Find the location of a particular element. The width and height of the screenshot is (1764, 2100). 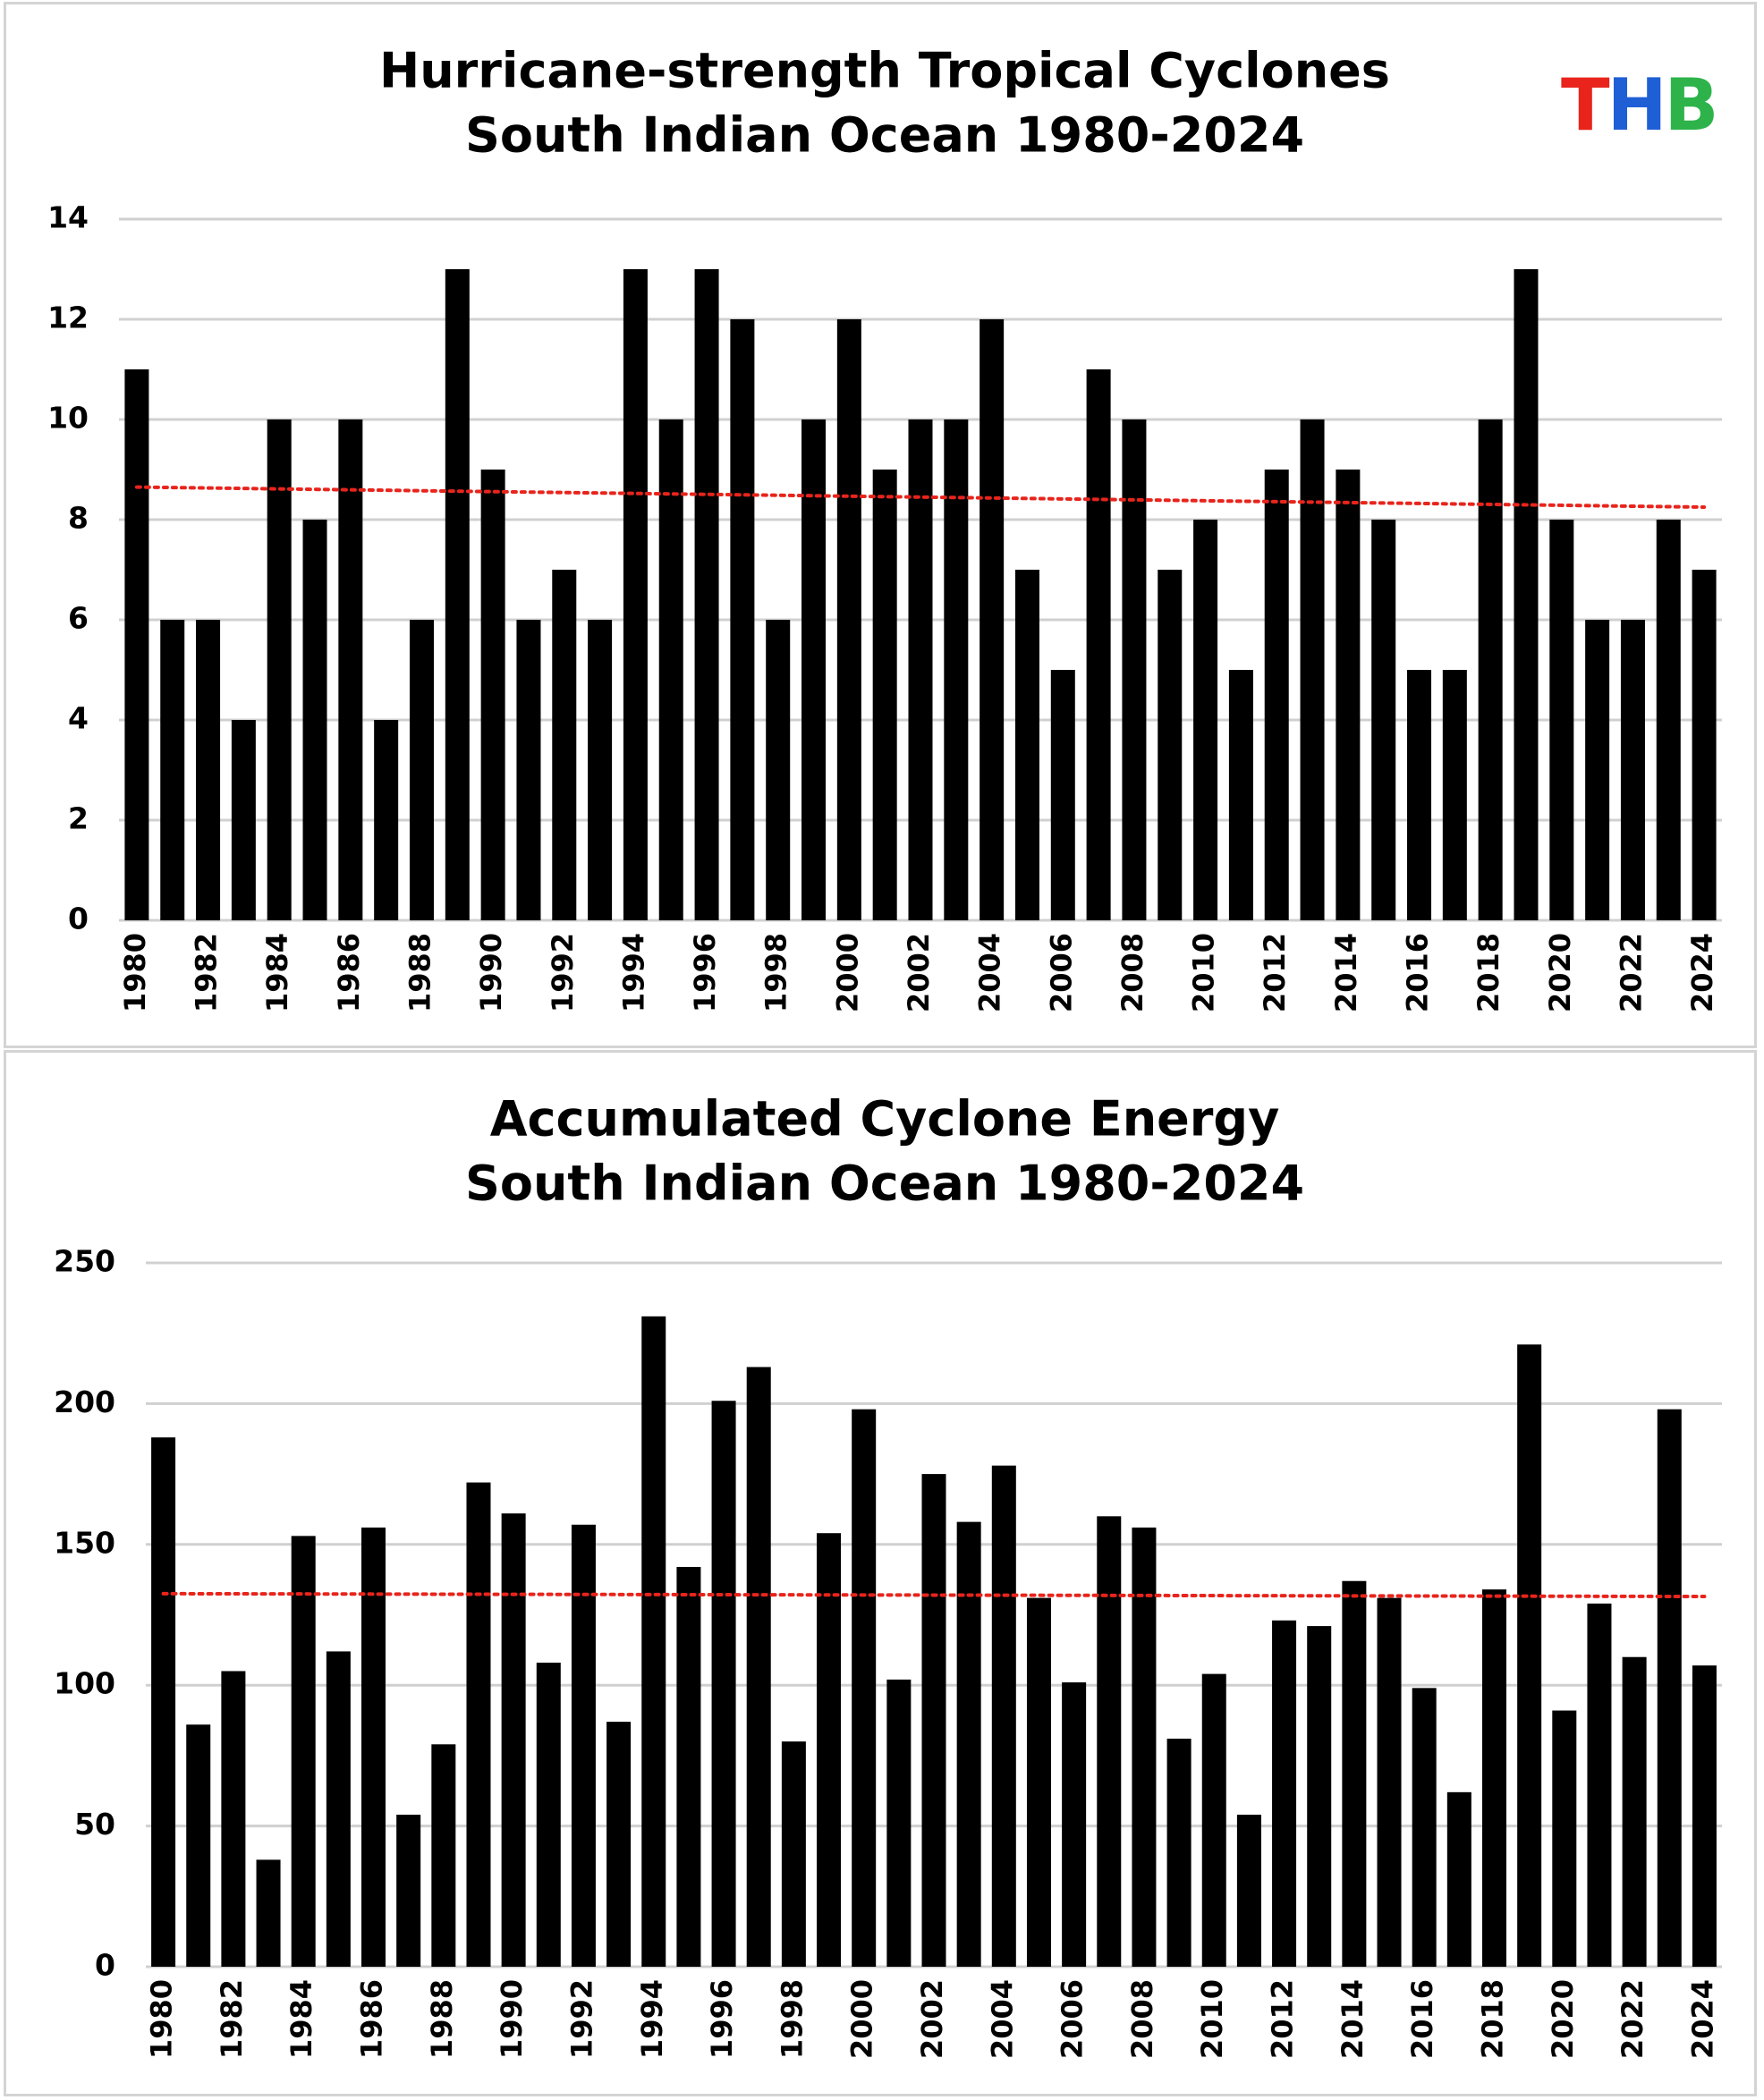

x-tick-label: 1998 is located at coordinates (792, 2019).